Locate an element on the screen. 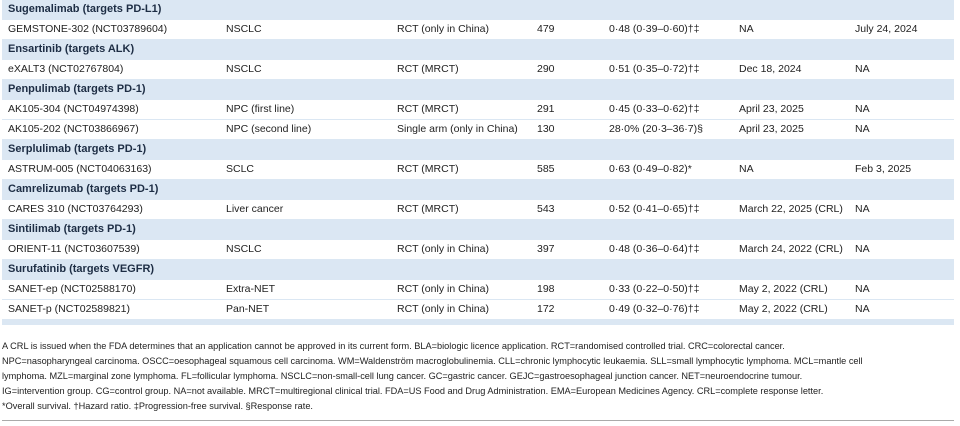 The image size is (960, 426). table-cell: 0·48 (0·39–0·60)†‡ is located at coordinates (654, 29).